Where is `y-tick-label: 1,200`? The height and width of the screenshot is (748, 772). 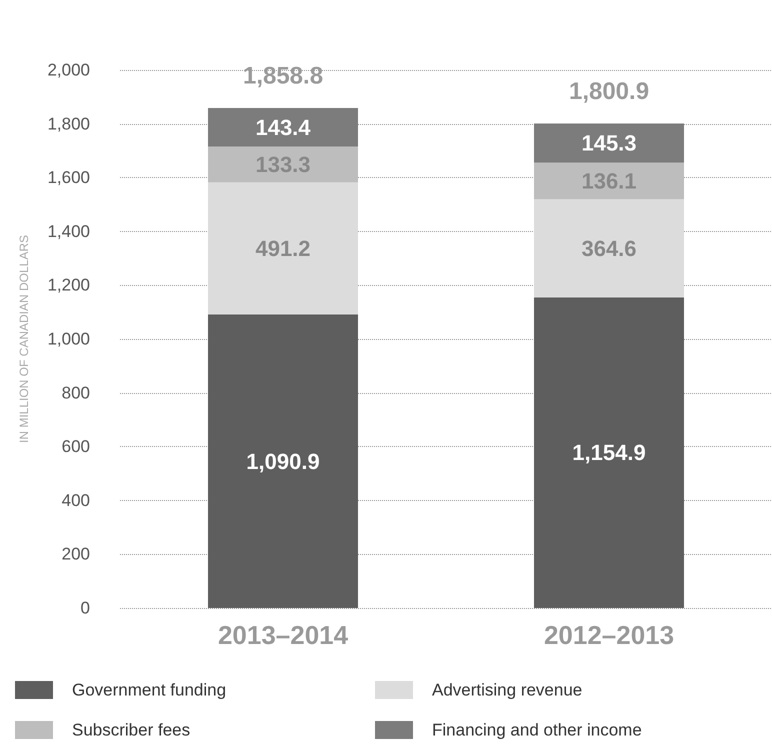
y-tick-label: 1,200 is located at coordinates (68, 285).